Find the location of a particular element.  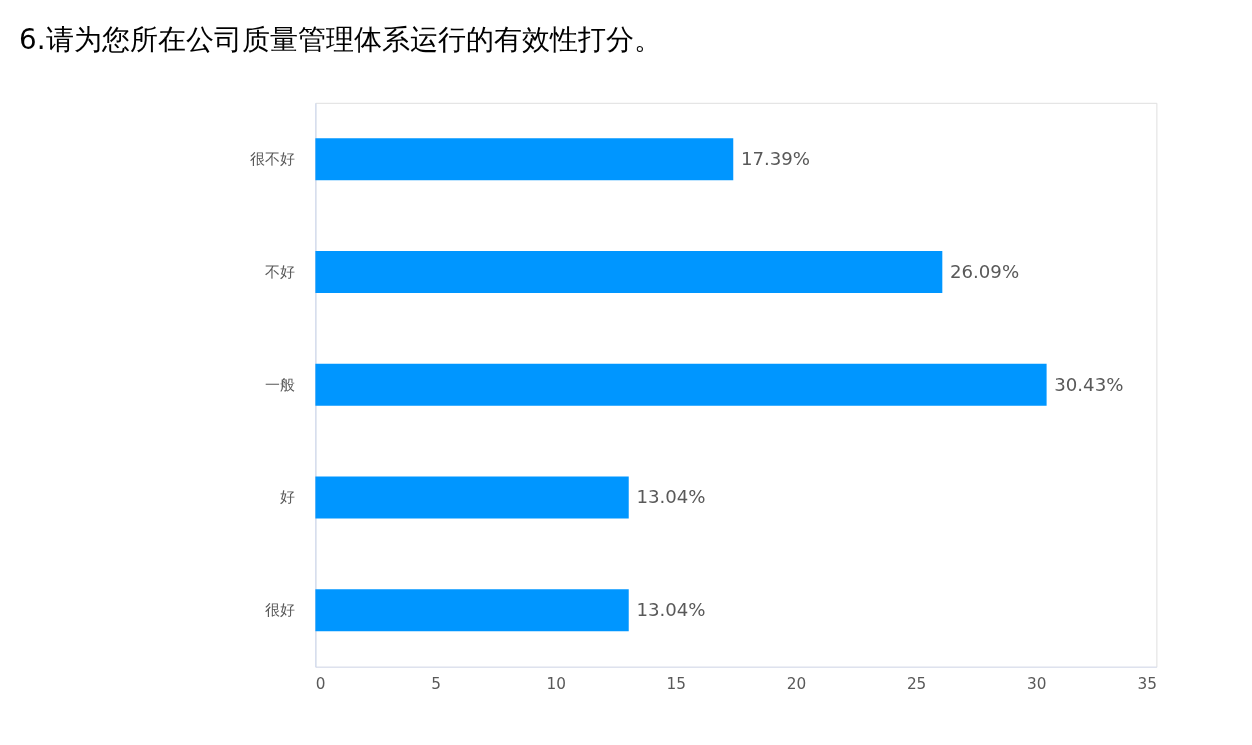

x-tick-label: 15 is located at coordinates (676, 684).